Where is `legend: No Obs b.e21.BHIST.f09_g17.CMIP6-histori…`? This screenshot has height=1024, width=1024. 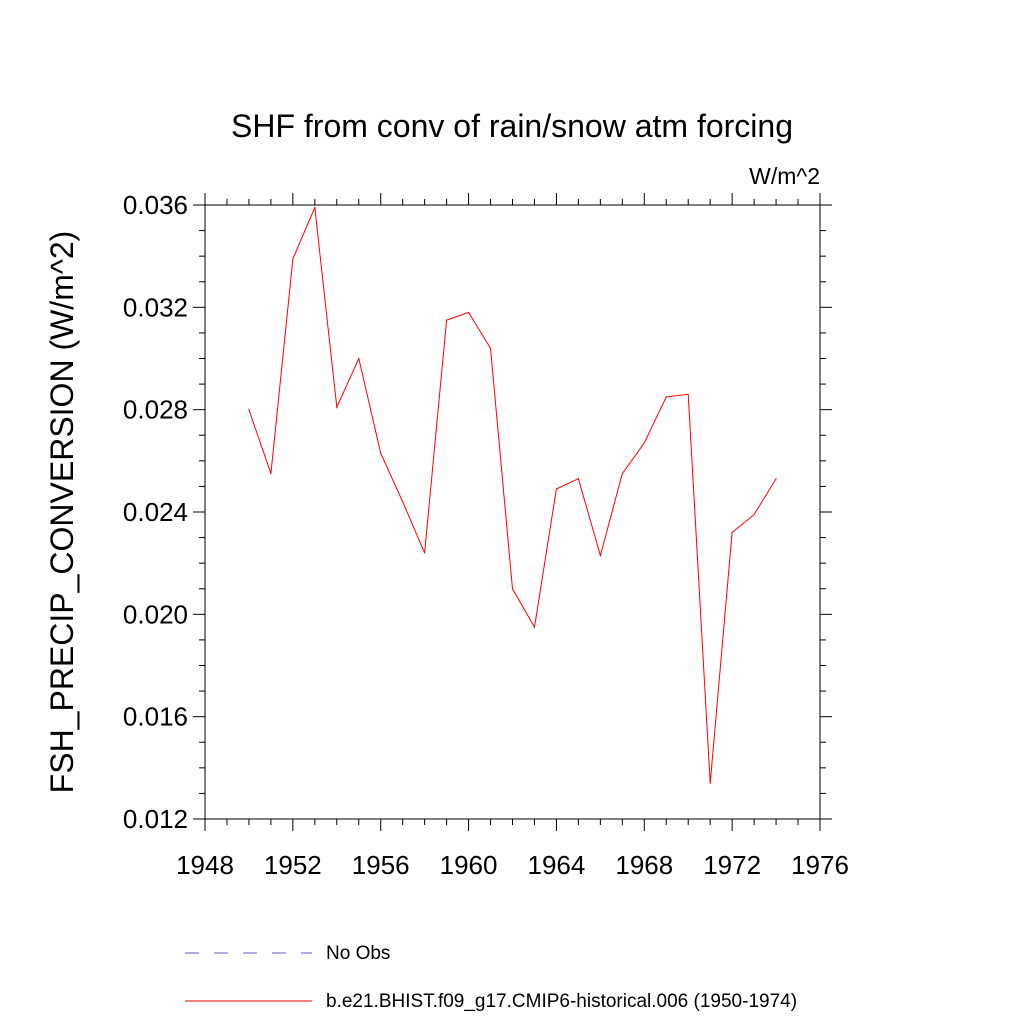
legend: No Obs b.e21.BHIST.f09_g17.CMIP6-histori… is located at coordinates (491, 977).